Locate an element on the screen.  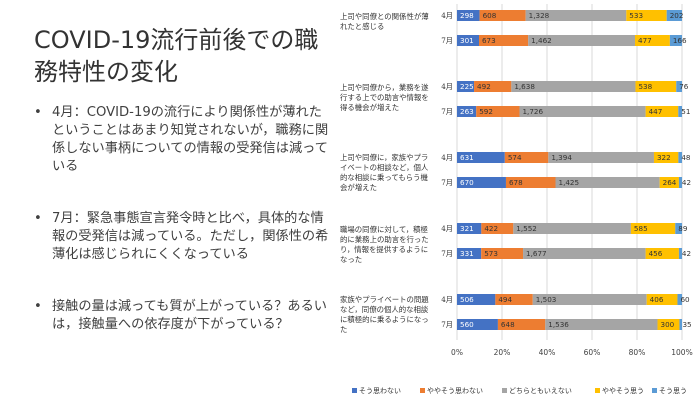
bar-segment-q3-p2-s5 is located at coordinates (680, 182).